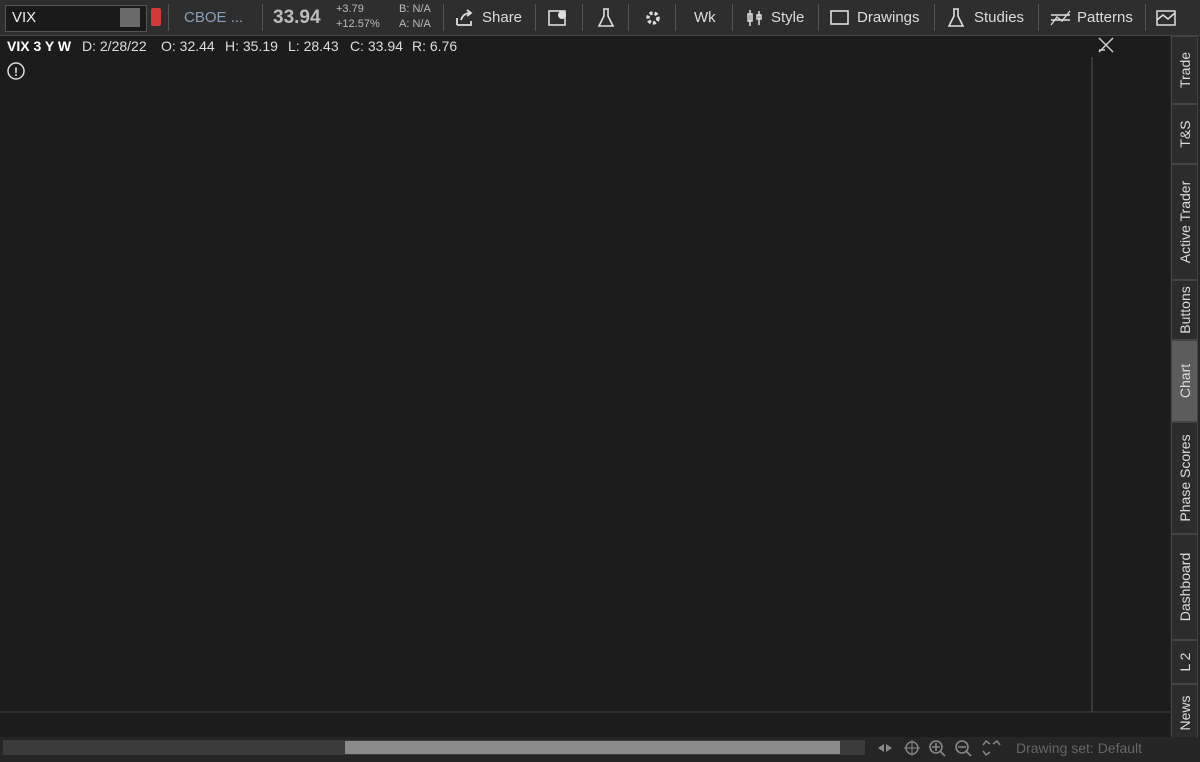  I want to click on header-date: D: 2/28/22, so click(114, 46).